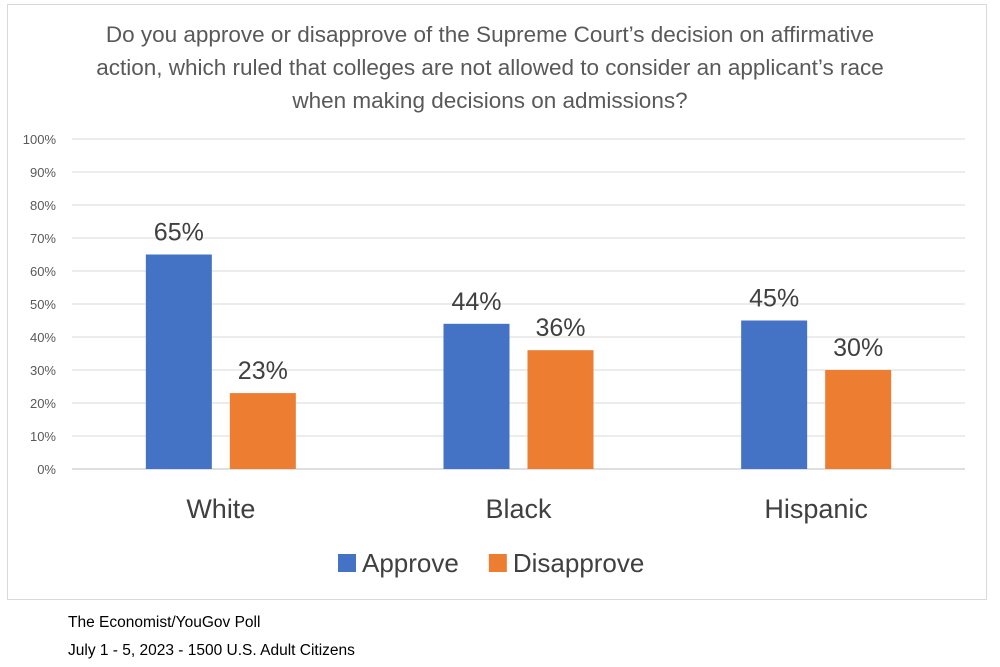  I want to click on y-tick-label: 100%, so click(40, 139).